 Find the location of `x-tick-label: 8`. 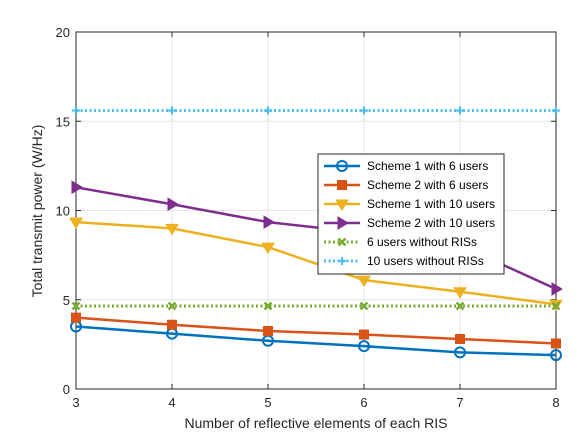

x-tick-label: 8 is located at coordinates (555, 402).